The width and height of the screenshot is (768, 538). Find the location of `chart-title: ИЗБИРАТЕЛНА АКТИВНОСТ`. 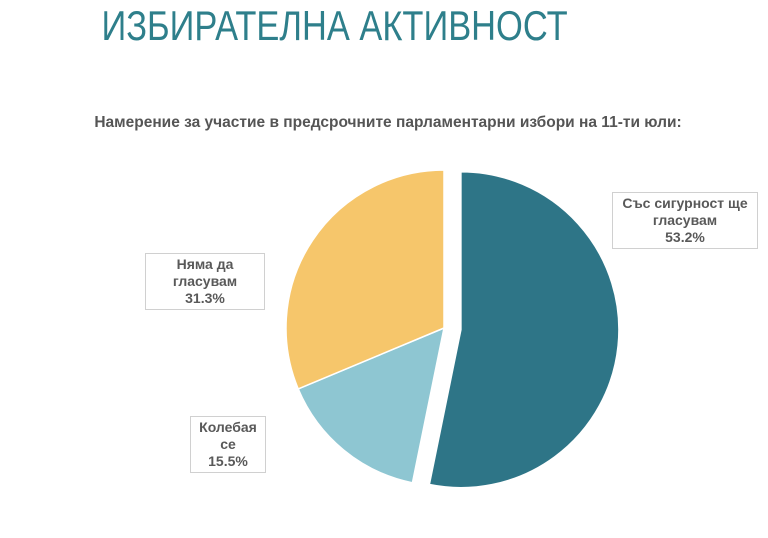

chart-title: ИЗБИРАТЕЛНА АКТИВНОСТ is located at coordinates (334, 25).